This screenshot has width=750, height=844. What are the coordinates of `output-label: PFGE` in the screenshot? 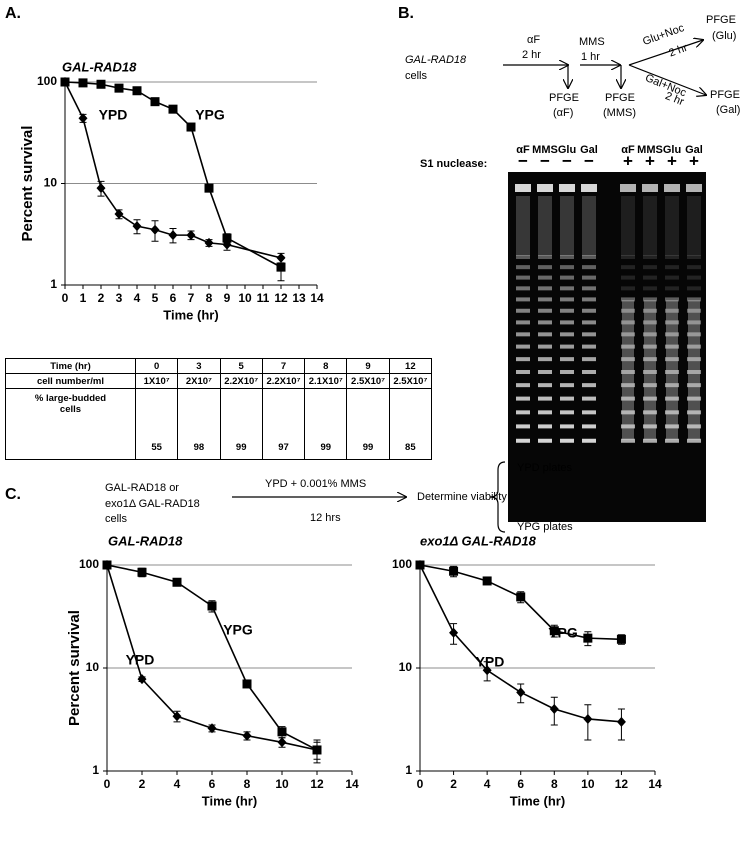 It's located at (564, 98).